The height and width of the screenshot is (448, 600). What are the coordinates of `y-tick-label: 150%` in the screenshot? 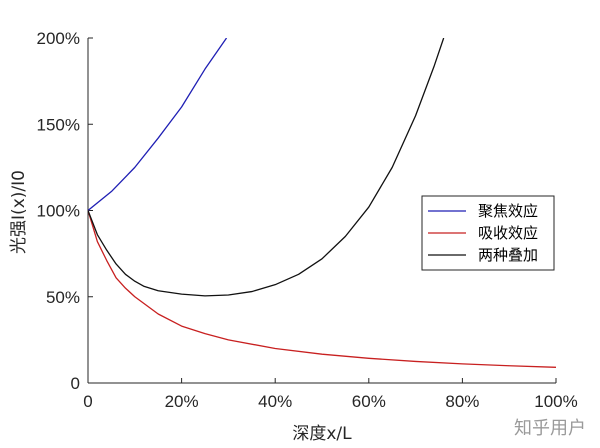 It's located at (58, 124).